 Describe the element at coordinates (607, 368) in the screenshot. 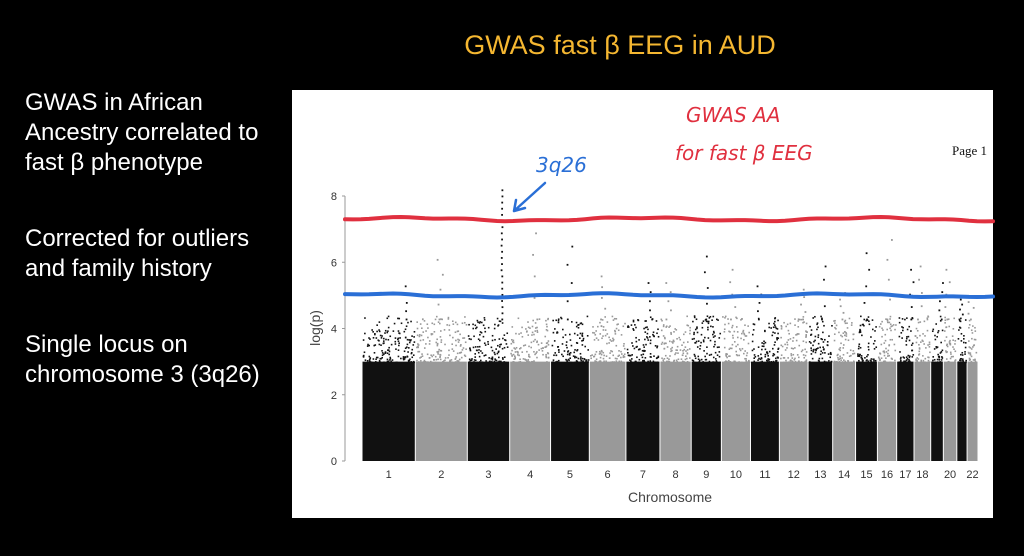

I see `chromosome-6-points` at that location.